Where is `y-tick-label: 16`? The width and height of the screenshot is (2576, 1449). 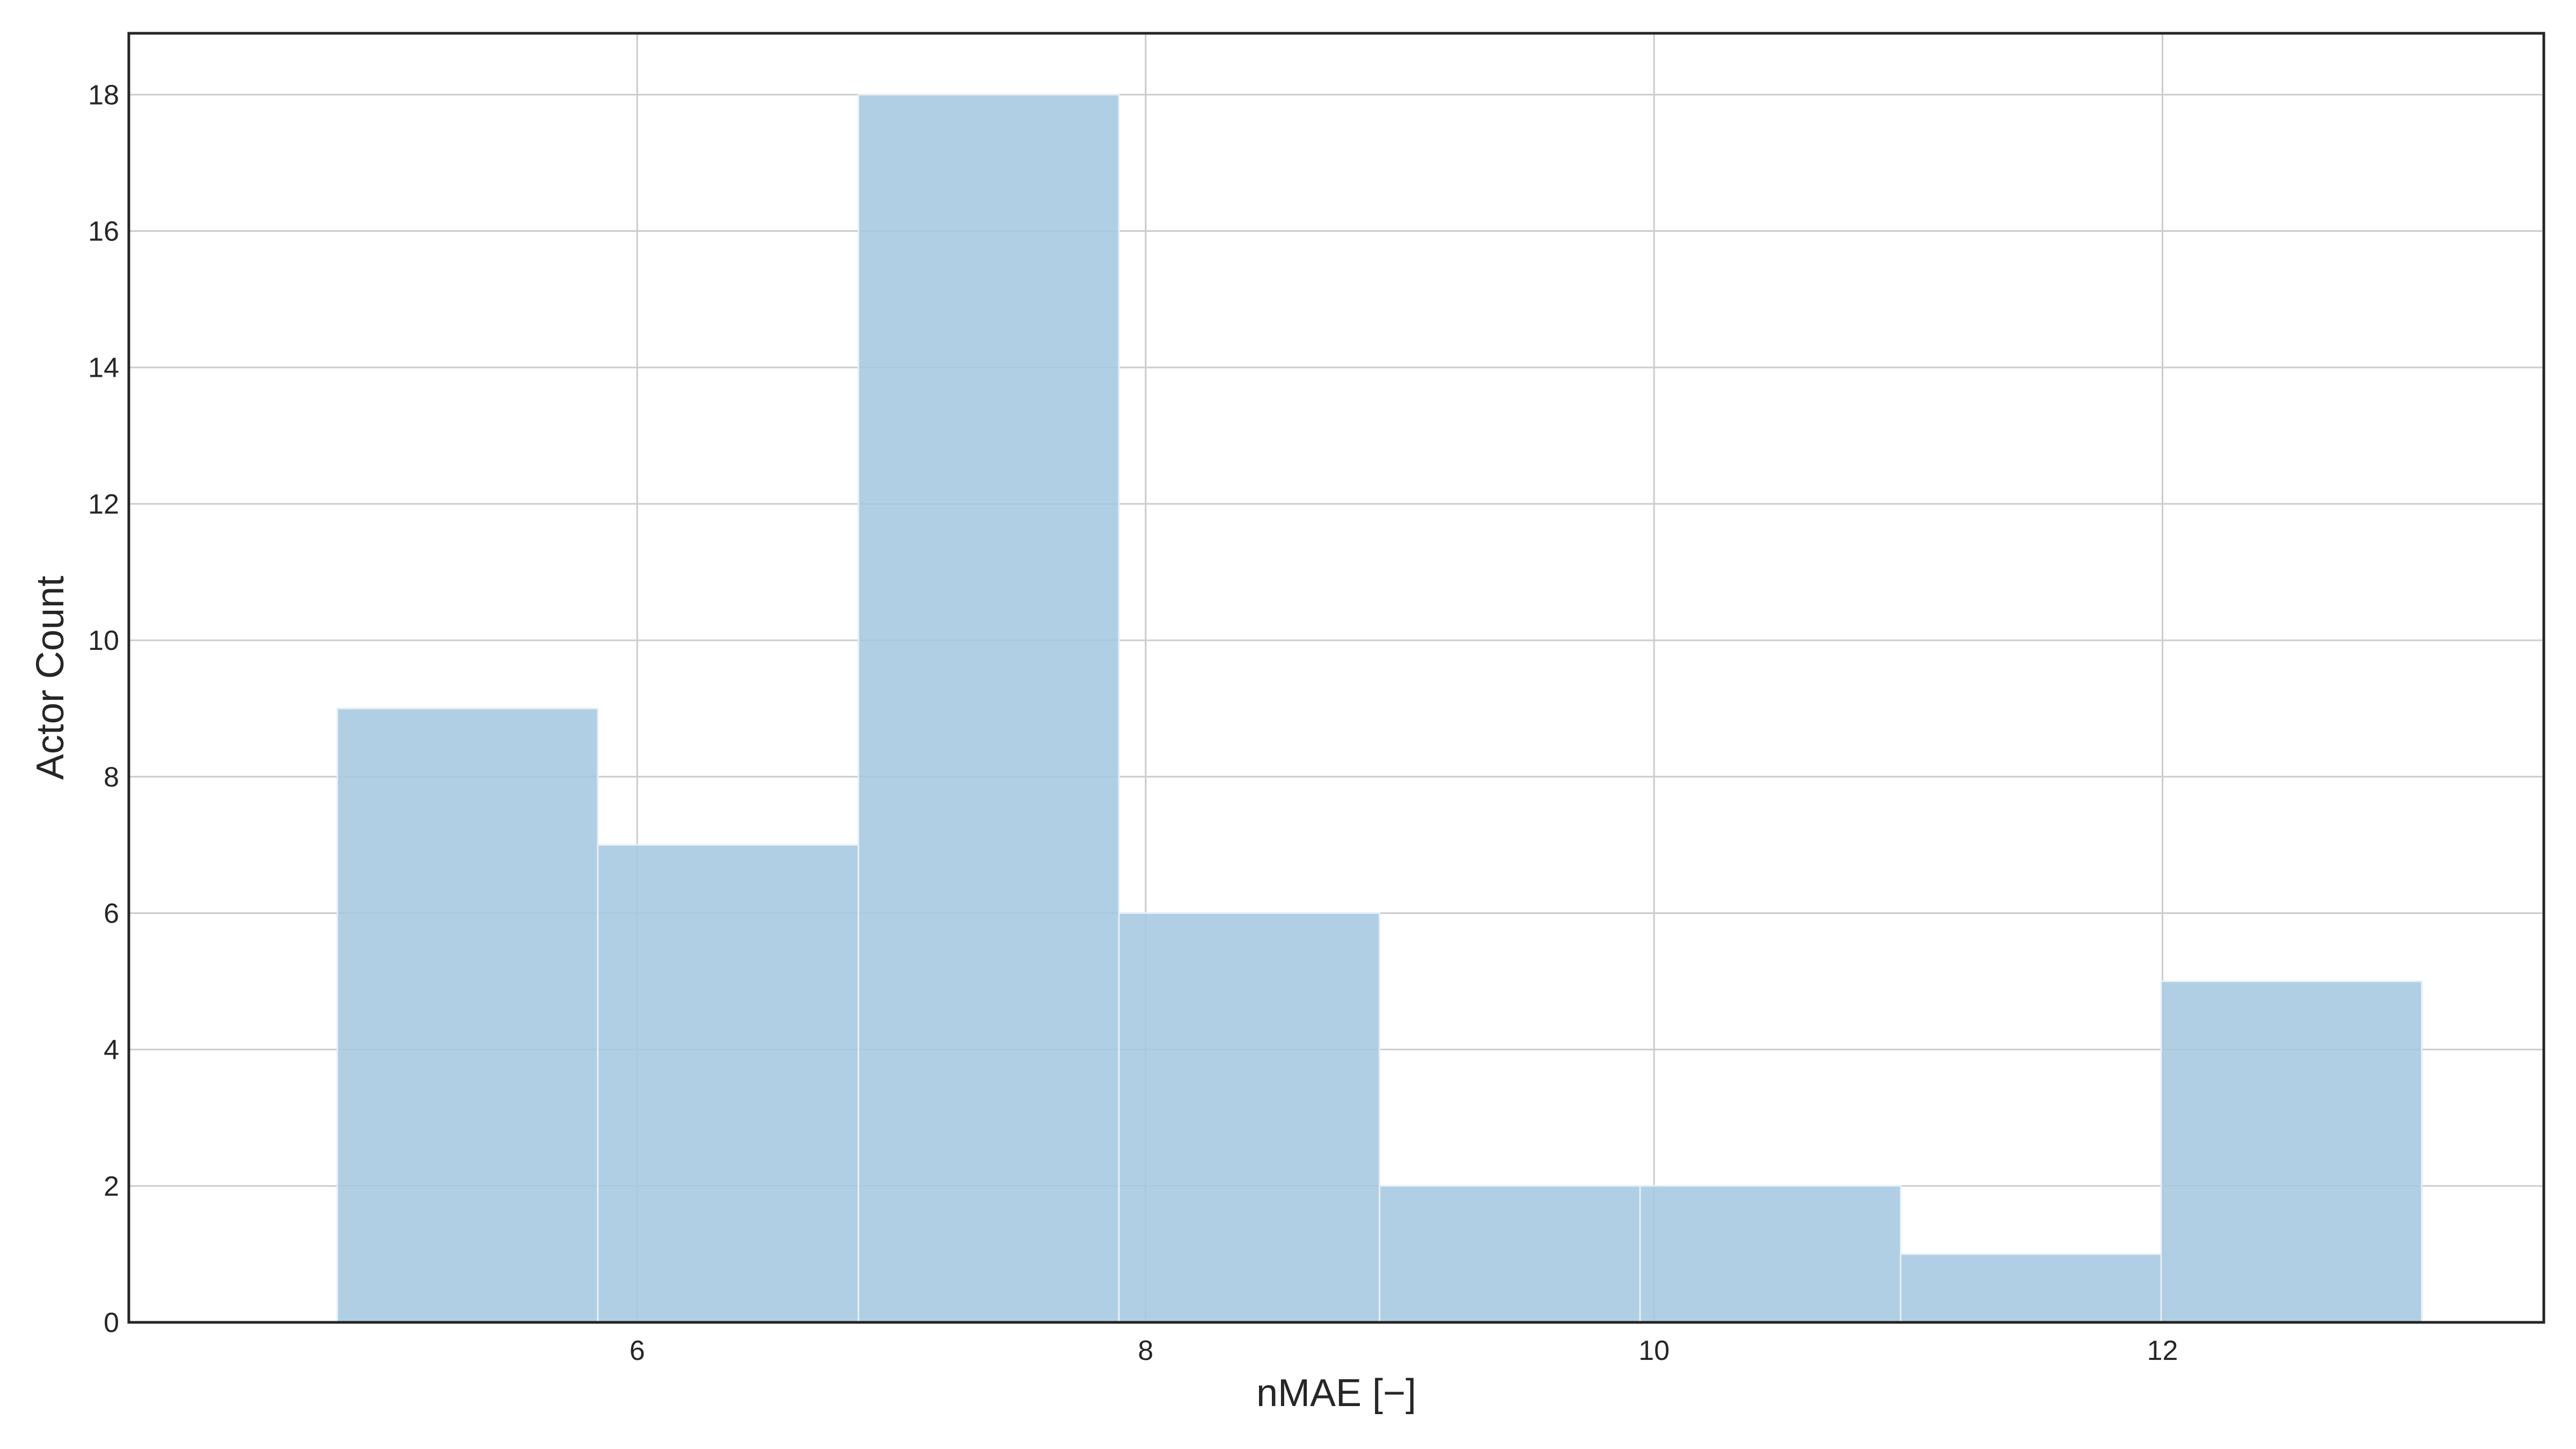 y-tick-label: 16 is located at coordinates (103, 231).